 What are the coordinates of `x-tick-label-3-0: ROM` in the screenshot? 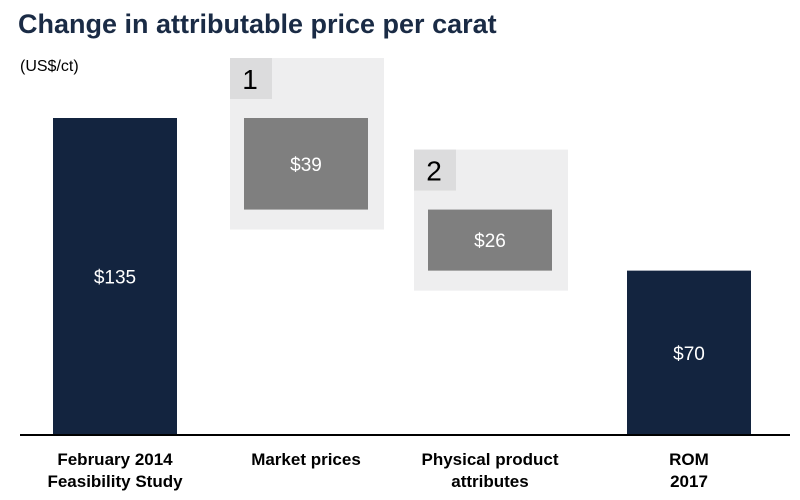 It's located at (689, 459).